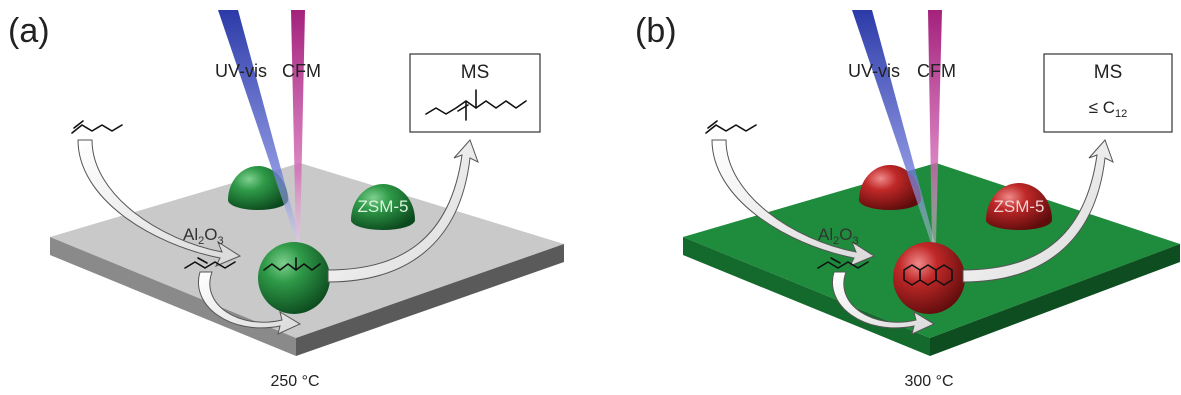  I want to click on panel-a-recycle-arrow, so click(250, 303).